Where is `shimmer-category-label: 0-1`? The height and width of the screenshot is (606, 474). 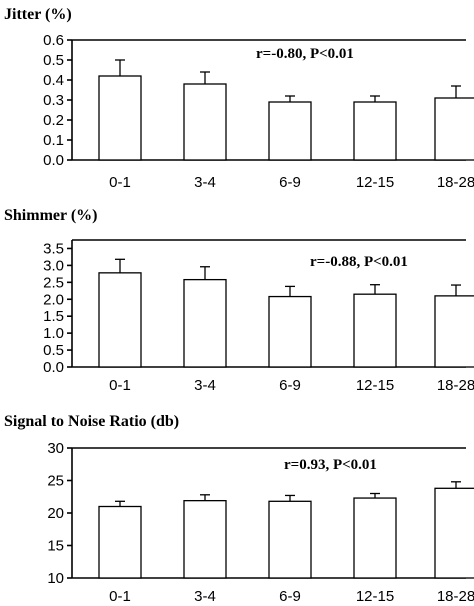
shimmer-category-label: 0-1 is located at coordinates (120, 385).